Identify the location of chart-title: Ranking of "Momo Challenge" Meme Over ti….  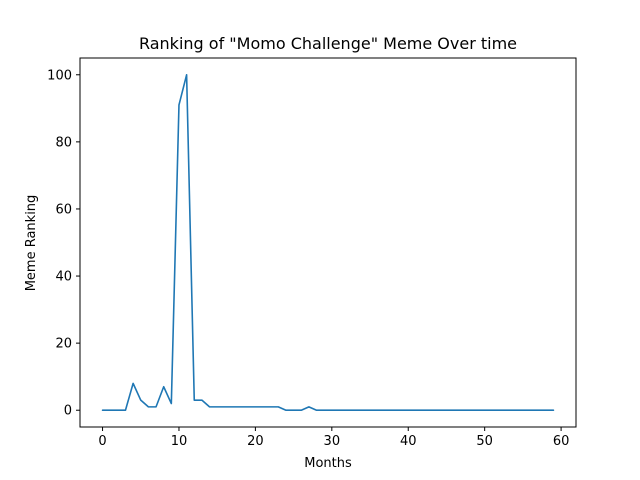
(328, 43).